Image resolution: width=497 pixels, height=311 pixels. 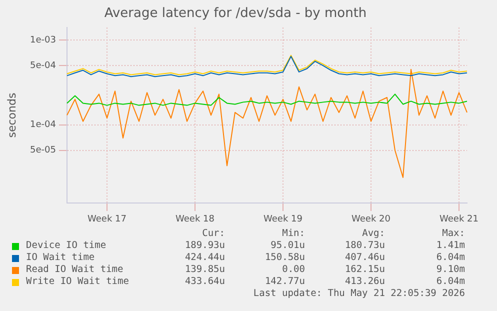 What do you see at coordinates (195, 219) in the screenshot?
I see `x-tick-label: Week 18` at bounding box center [195, 219].